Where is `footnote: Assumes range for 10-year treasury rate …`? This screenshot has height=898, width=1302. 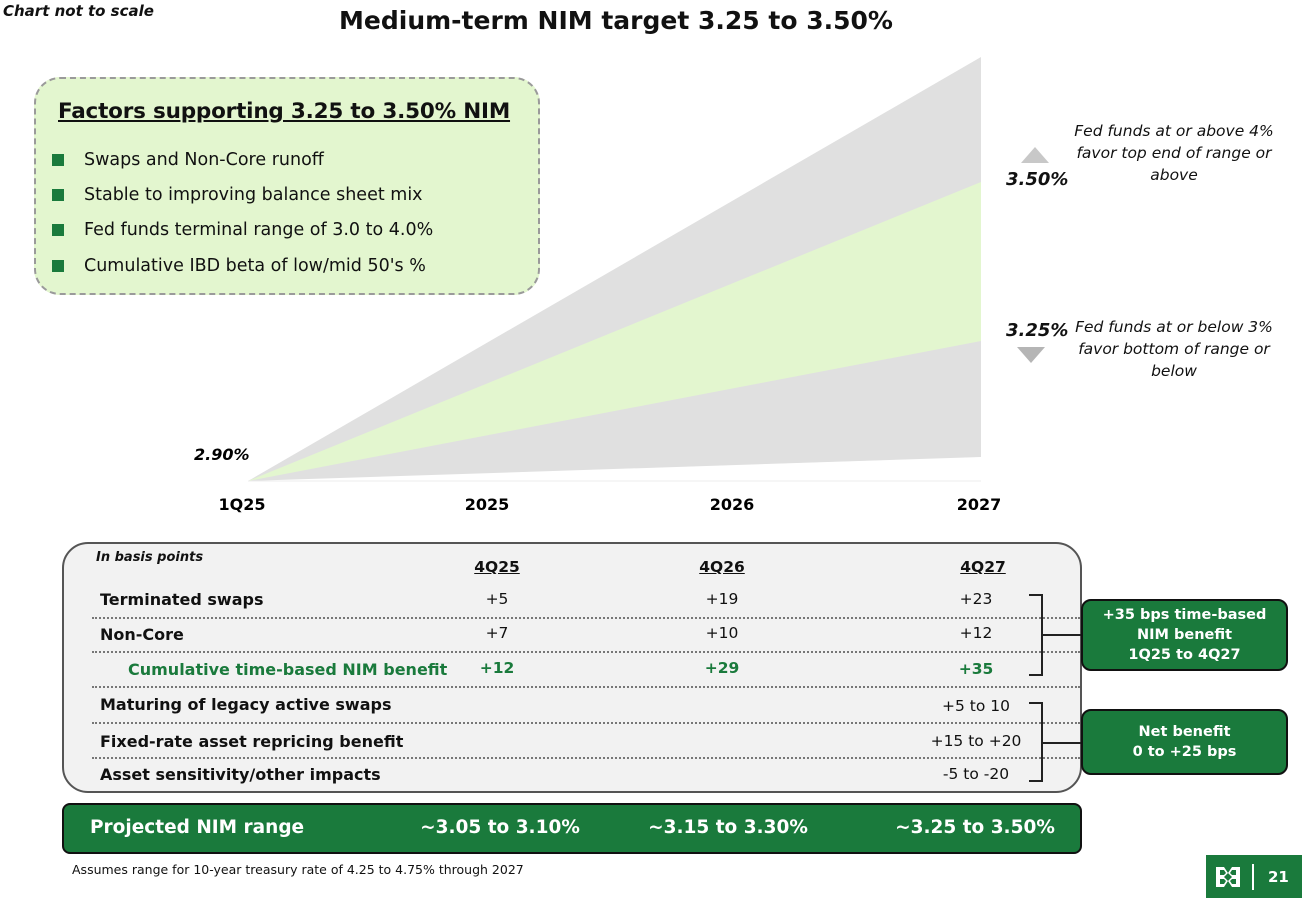 footnote: Assumes range for 10-year treasury rate … is located at coordinates (298, 869).